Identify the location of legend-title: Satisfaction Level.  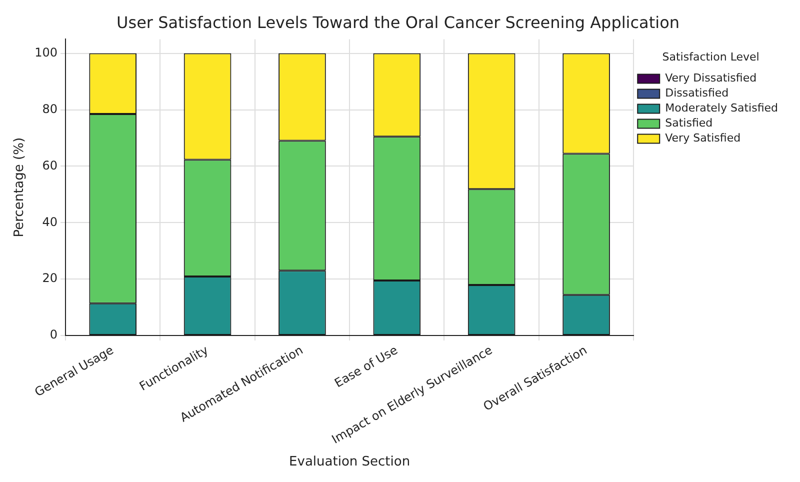
(711, 57).